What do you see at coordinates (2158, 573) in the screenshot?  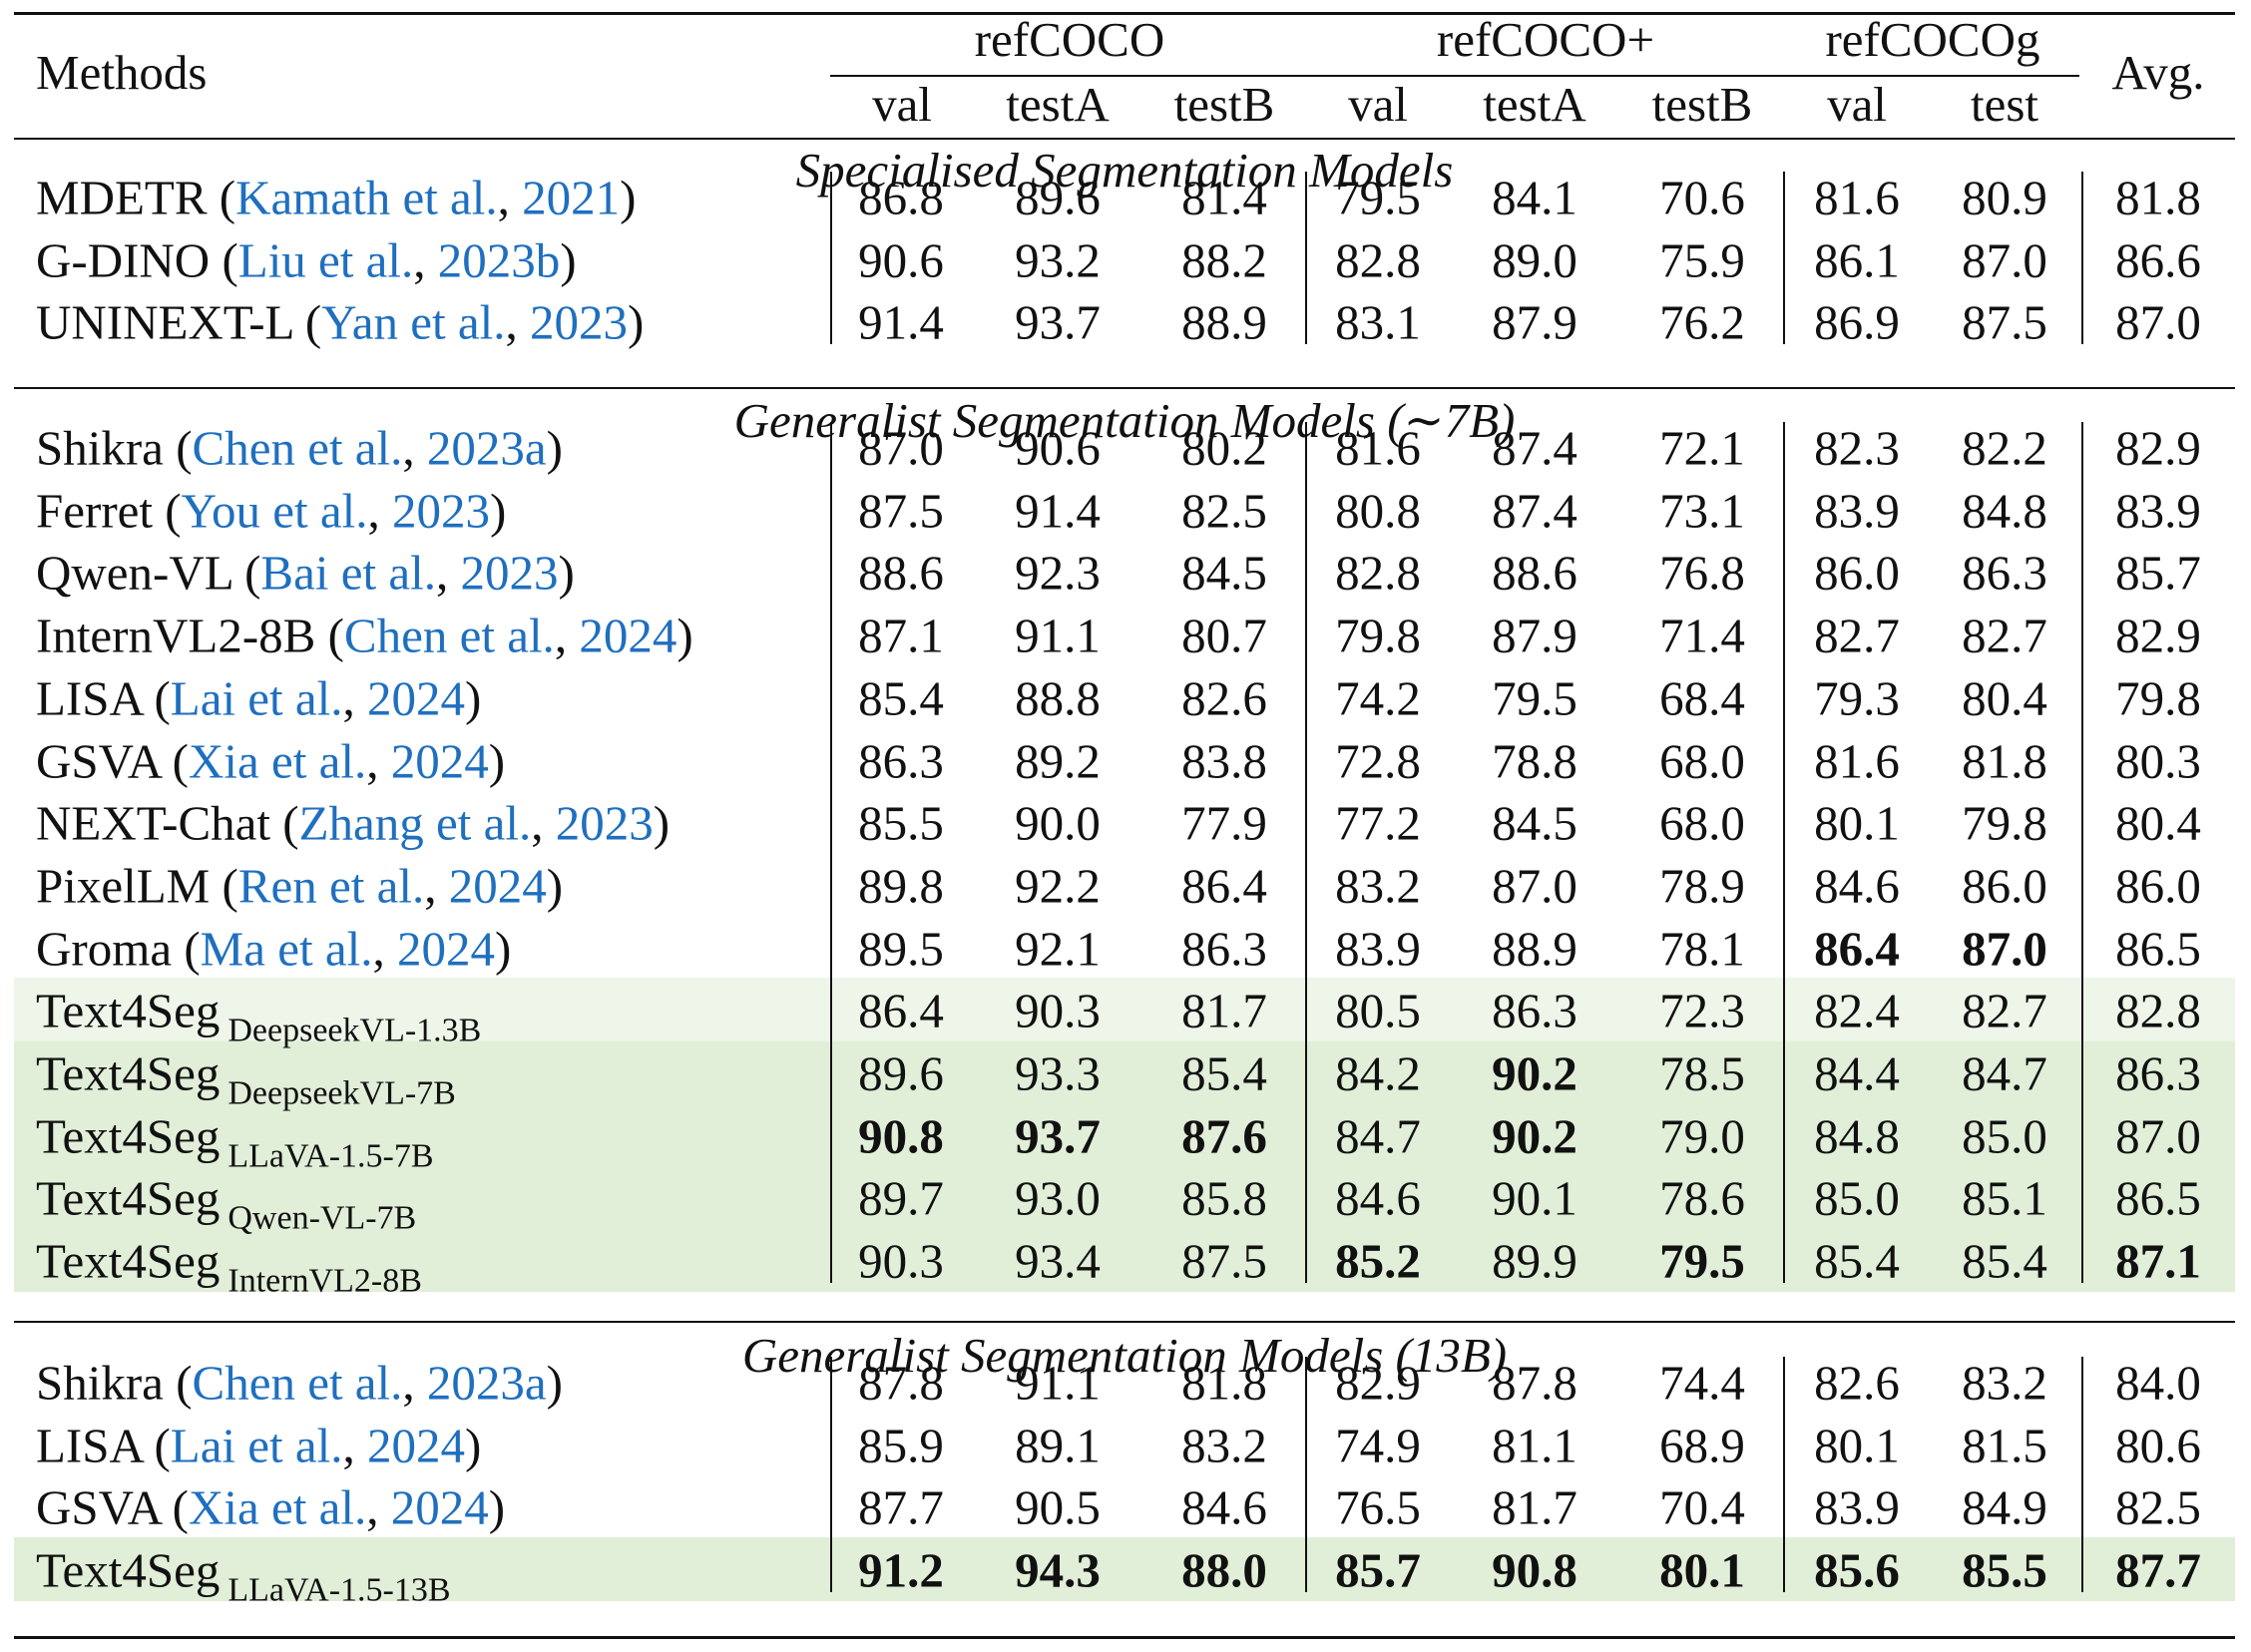 I see `score-avg: 85.7` at bounding box center [2158, 573].